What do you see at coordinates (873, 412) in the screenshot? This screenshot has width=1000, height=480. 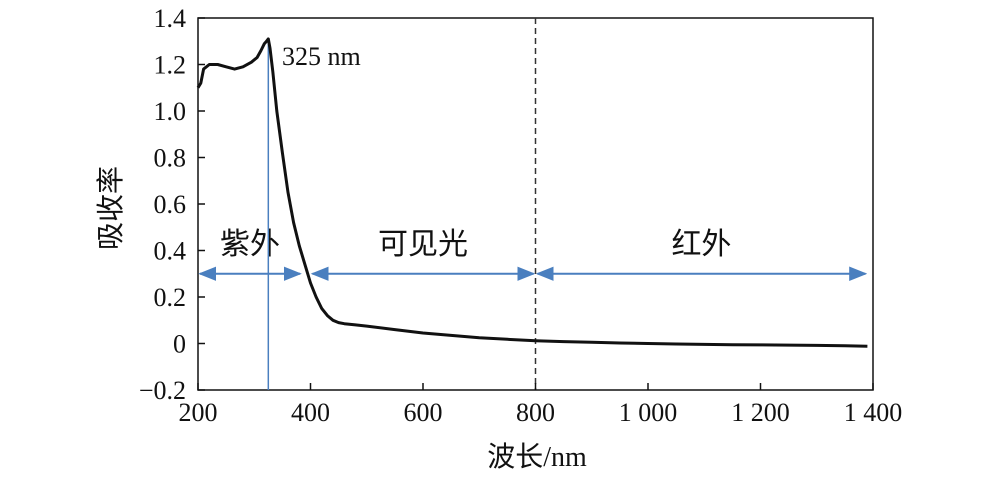 I see `x-tick-label: 1 400` at bounding box center [873, 412].